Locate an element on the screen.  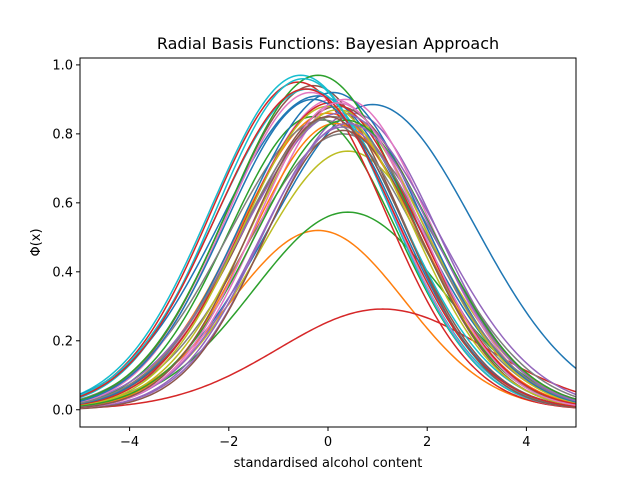
x-tick-label: −2 is located at coordinates (228, 442).